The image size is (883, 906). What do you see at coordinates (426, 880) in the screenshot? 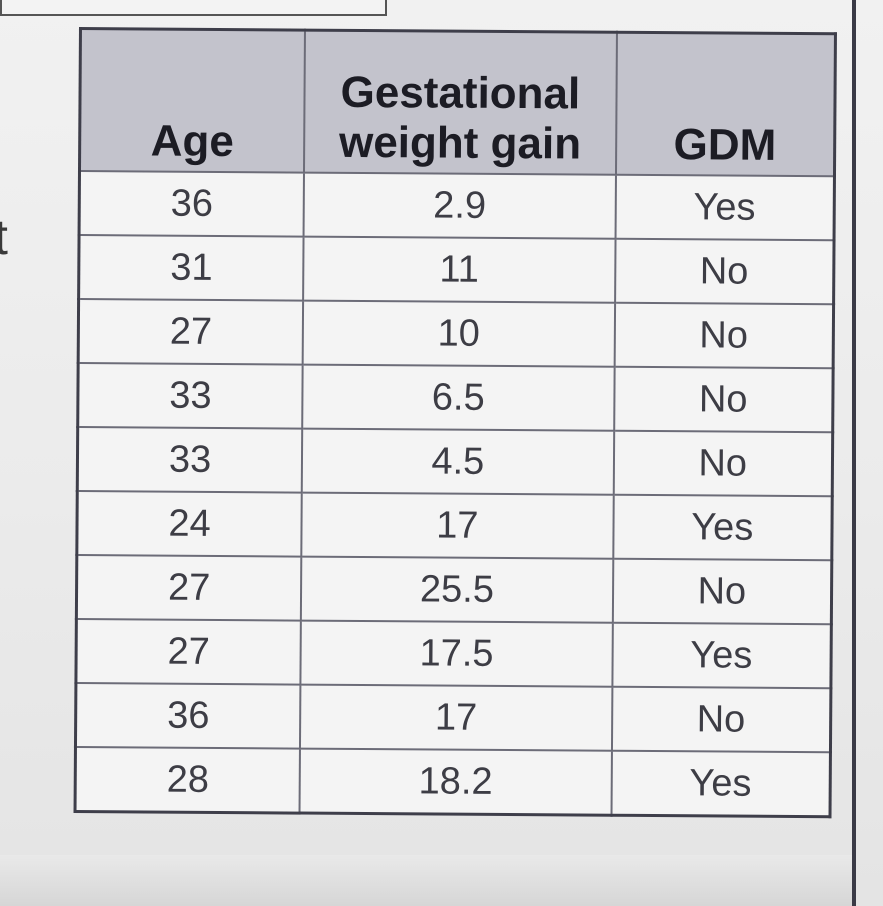
I see `bottom-panel` at bounding box center [426, 880].